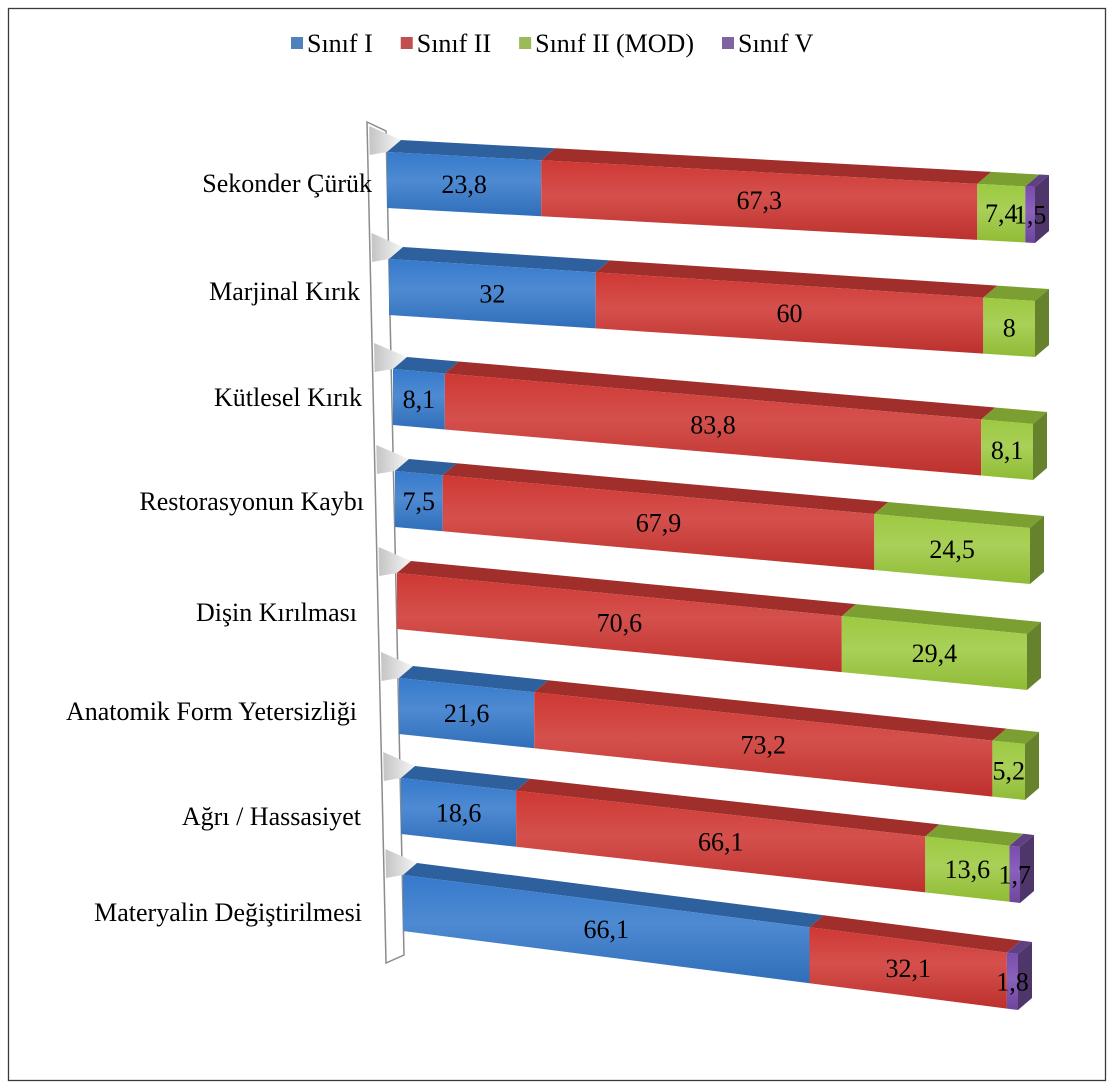 The image size is (1115, 1090). I want to click on bar-disin-kirilmasi, so click(719, 625).